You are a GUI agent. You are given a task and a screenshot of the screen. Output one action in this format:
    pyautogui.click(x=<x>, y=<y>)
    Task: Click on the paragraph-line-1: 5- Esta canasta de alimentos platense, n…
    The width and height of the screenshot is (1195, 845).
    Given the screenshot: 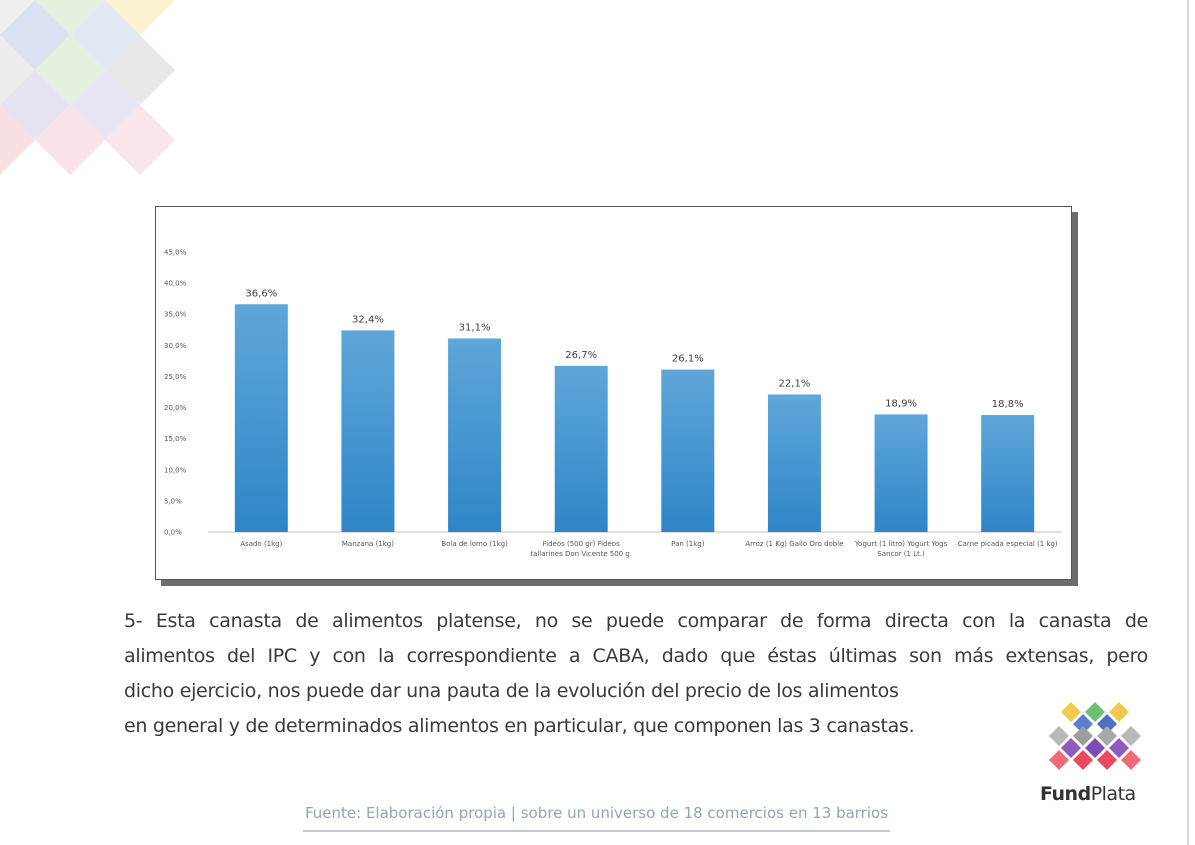 What is the action you would take?
    pyautogui.click(x=636, y=621)
    